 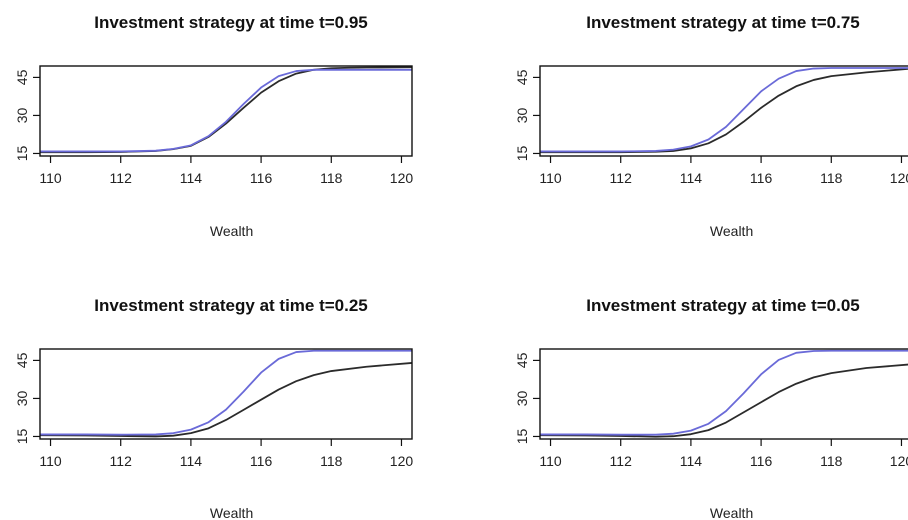 What do you see at coordinates (231, 22) in the screenshot?
I see `chart-title: Investment strategy at time t=0.95` at bounding box center [231, 22].